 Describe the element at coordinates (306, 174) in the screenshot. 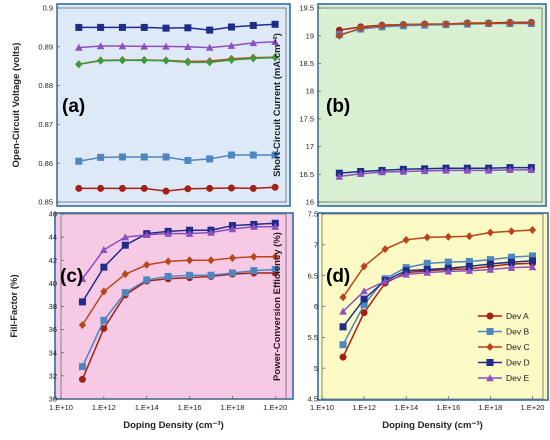

I see `y-tick-label: 16.5` at that location.